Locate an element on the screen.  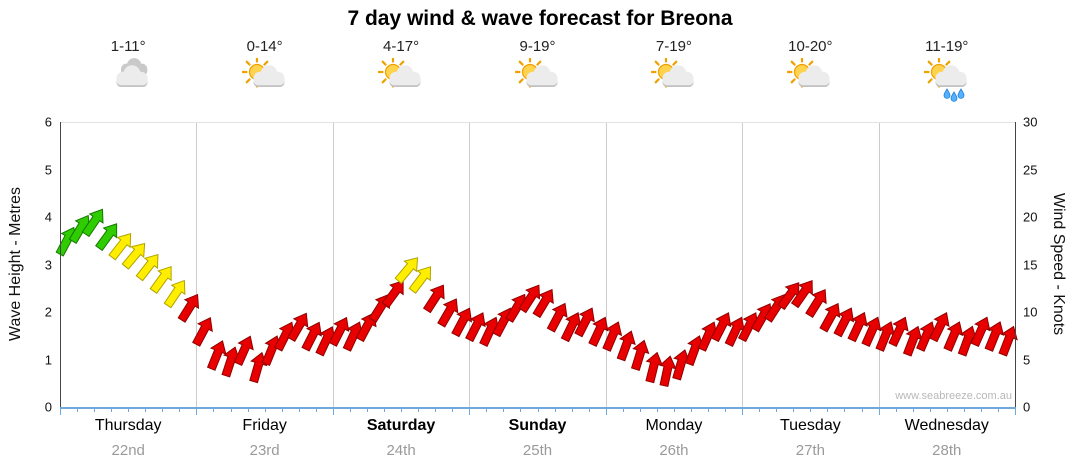
watermark: www.seabreeze.com.au is located at coordinates (953, 396).